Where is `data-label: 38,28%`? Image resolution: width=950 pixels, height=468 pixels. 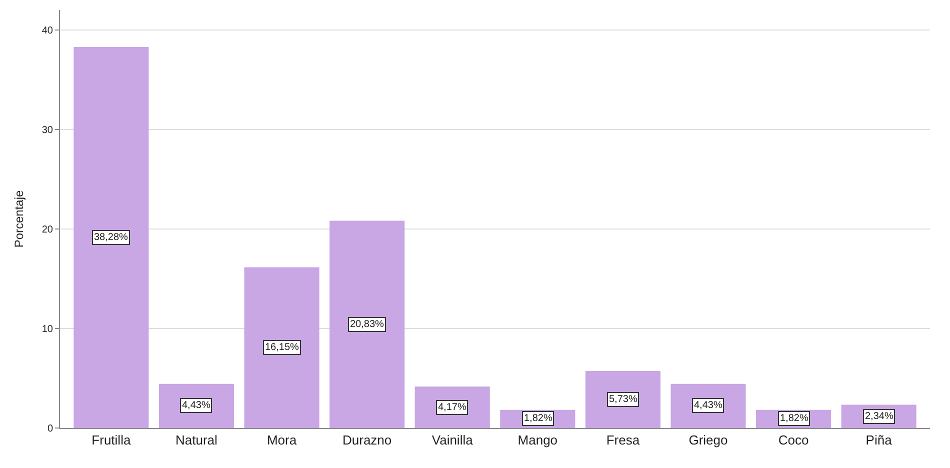 data-label: 38,28% is located at coordinates (111, 237).